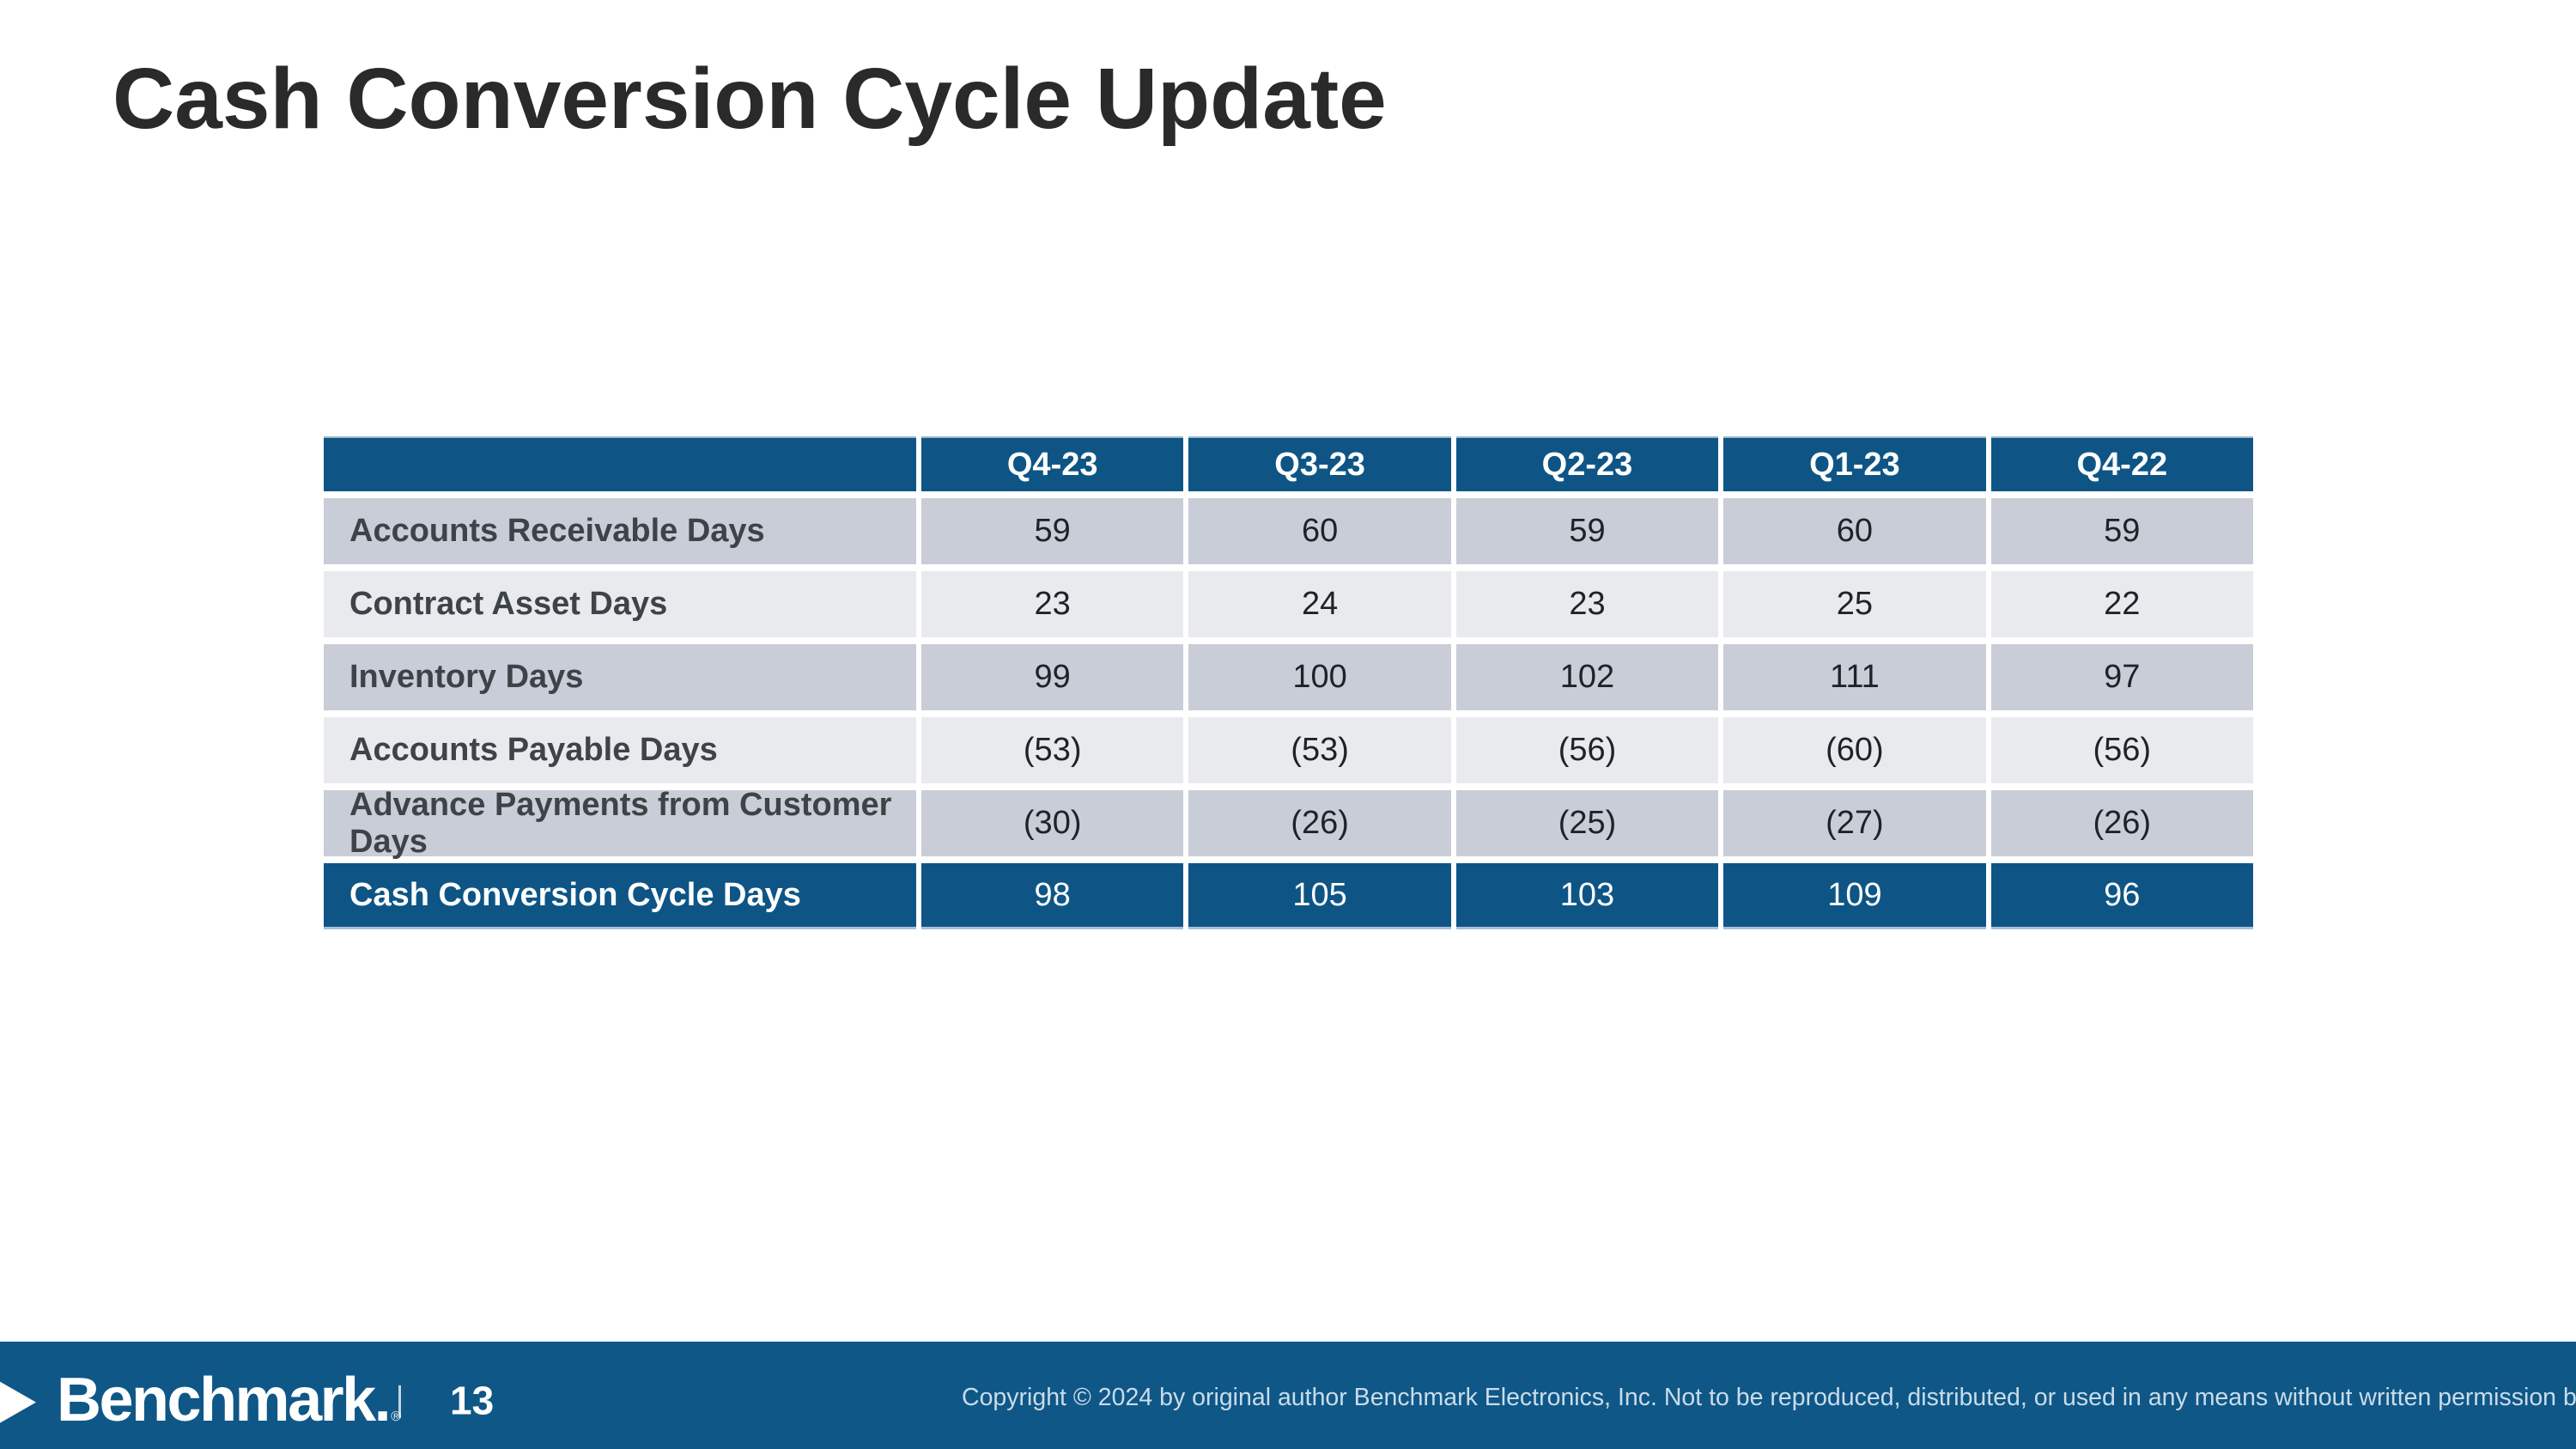 The width and height of the screenshot is (2576, 1449). What do you see at coordinates (1855, 677) in the screenshot?
I see `table-cell: 111` at bounding box center [1855, 677].